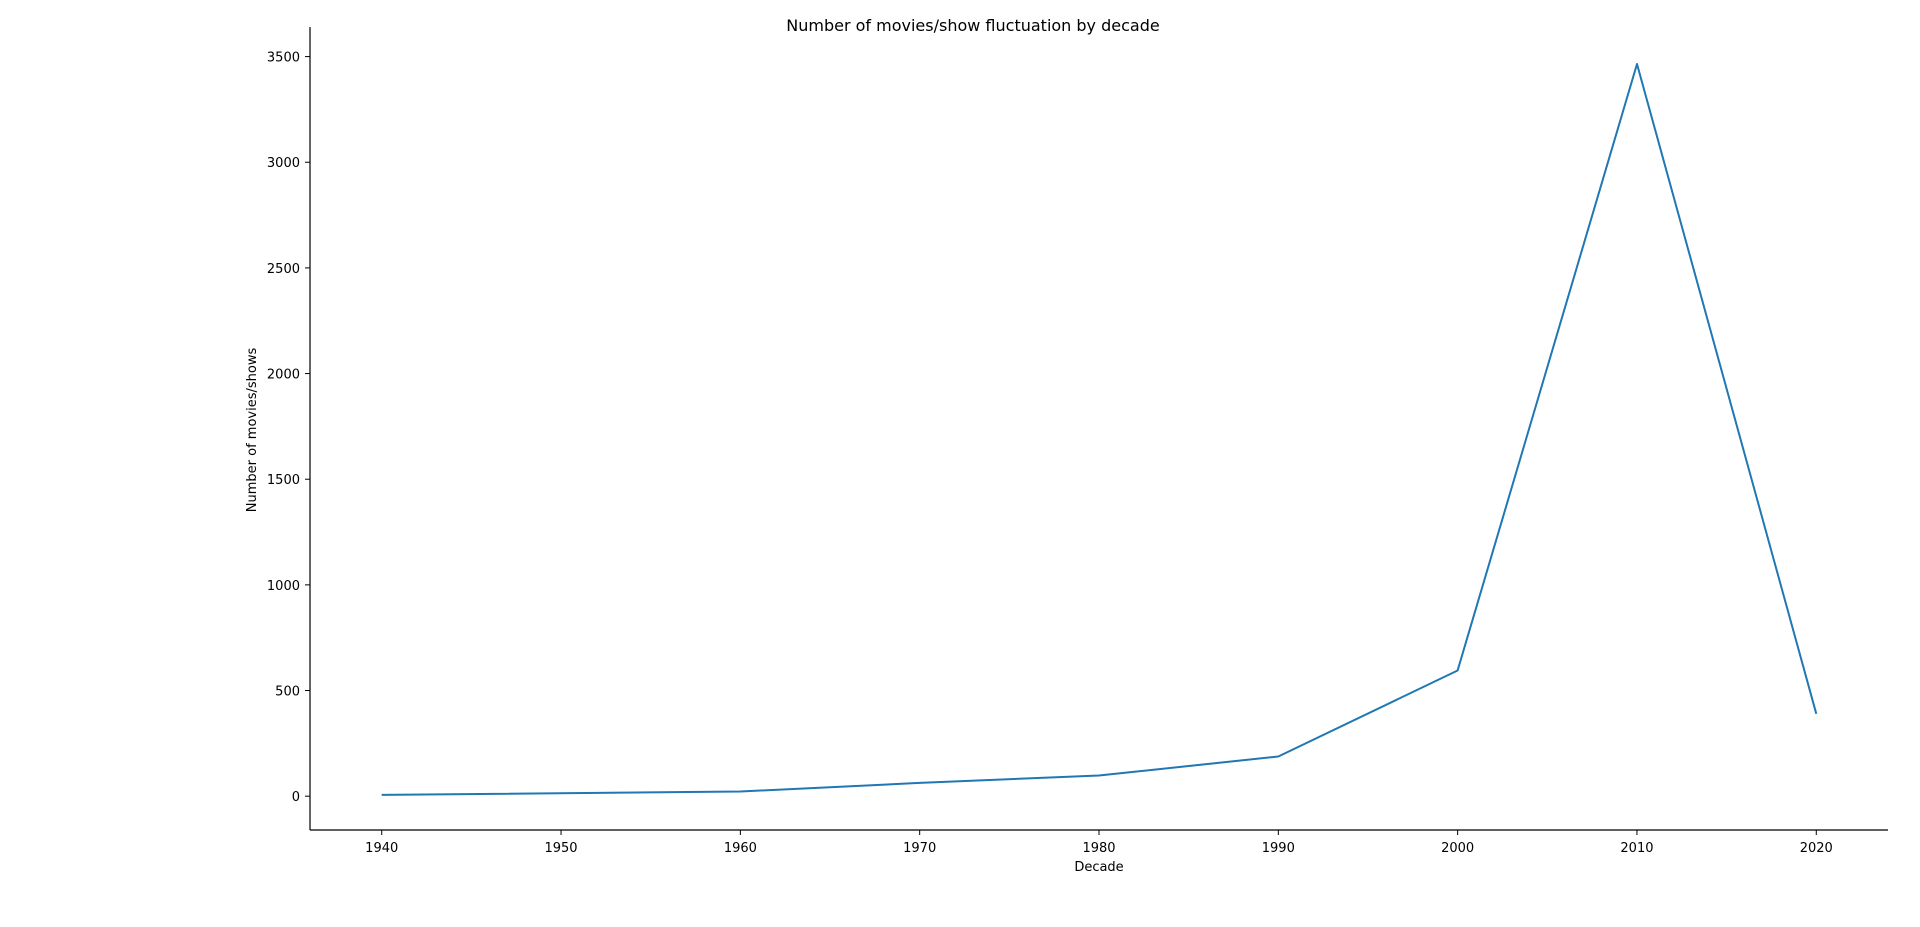 The width and height of the screenshot is (1920, 927). Describe the element at coordinates (381, 848) in the screenshot. I see `x-tick-label: 1940` at that location.